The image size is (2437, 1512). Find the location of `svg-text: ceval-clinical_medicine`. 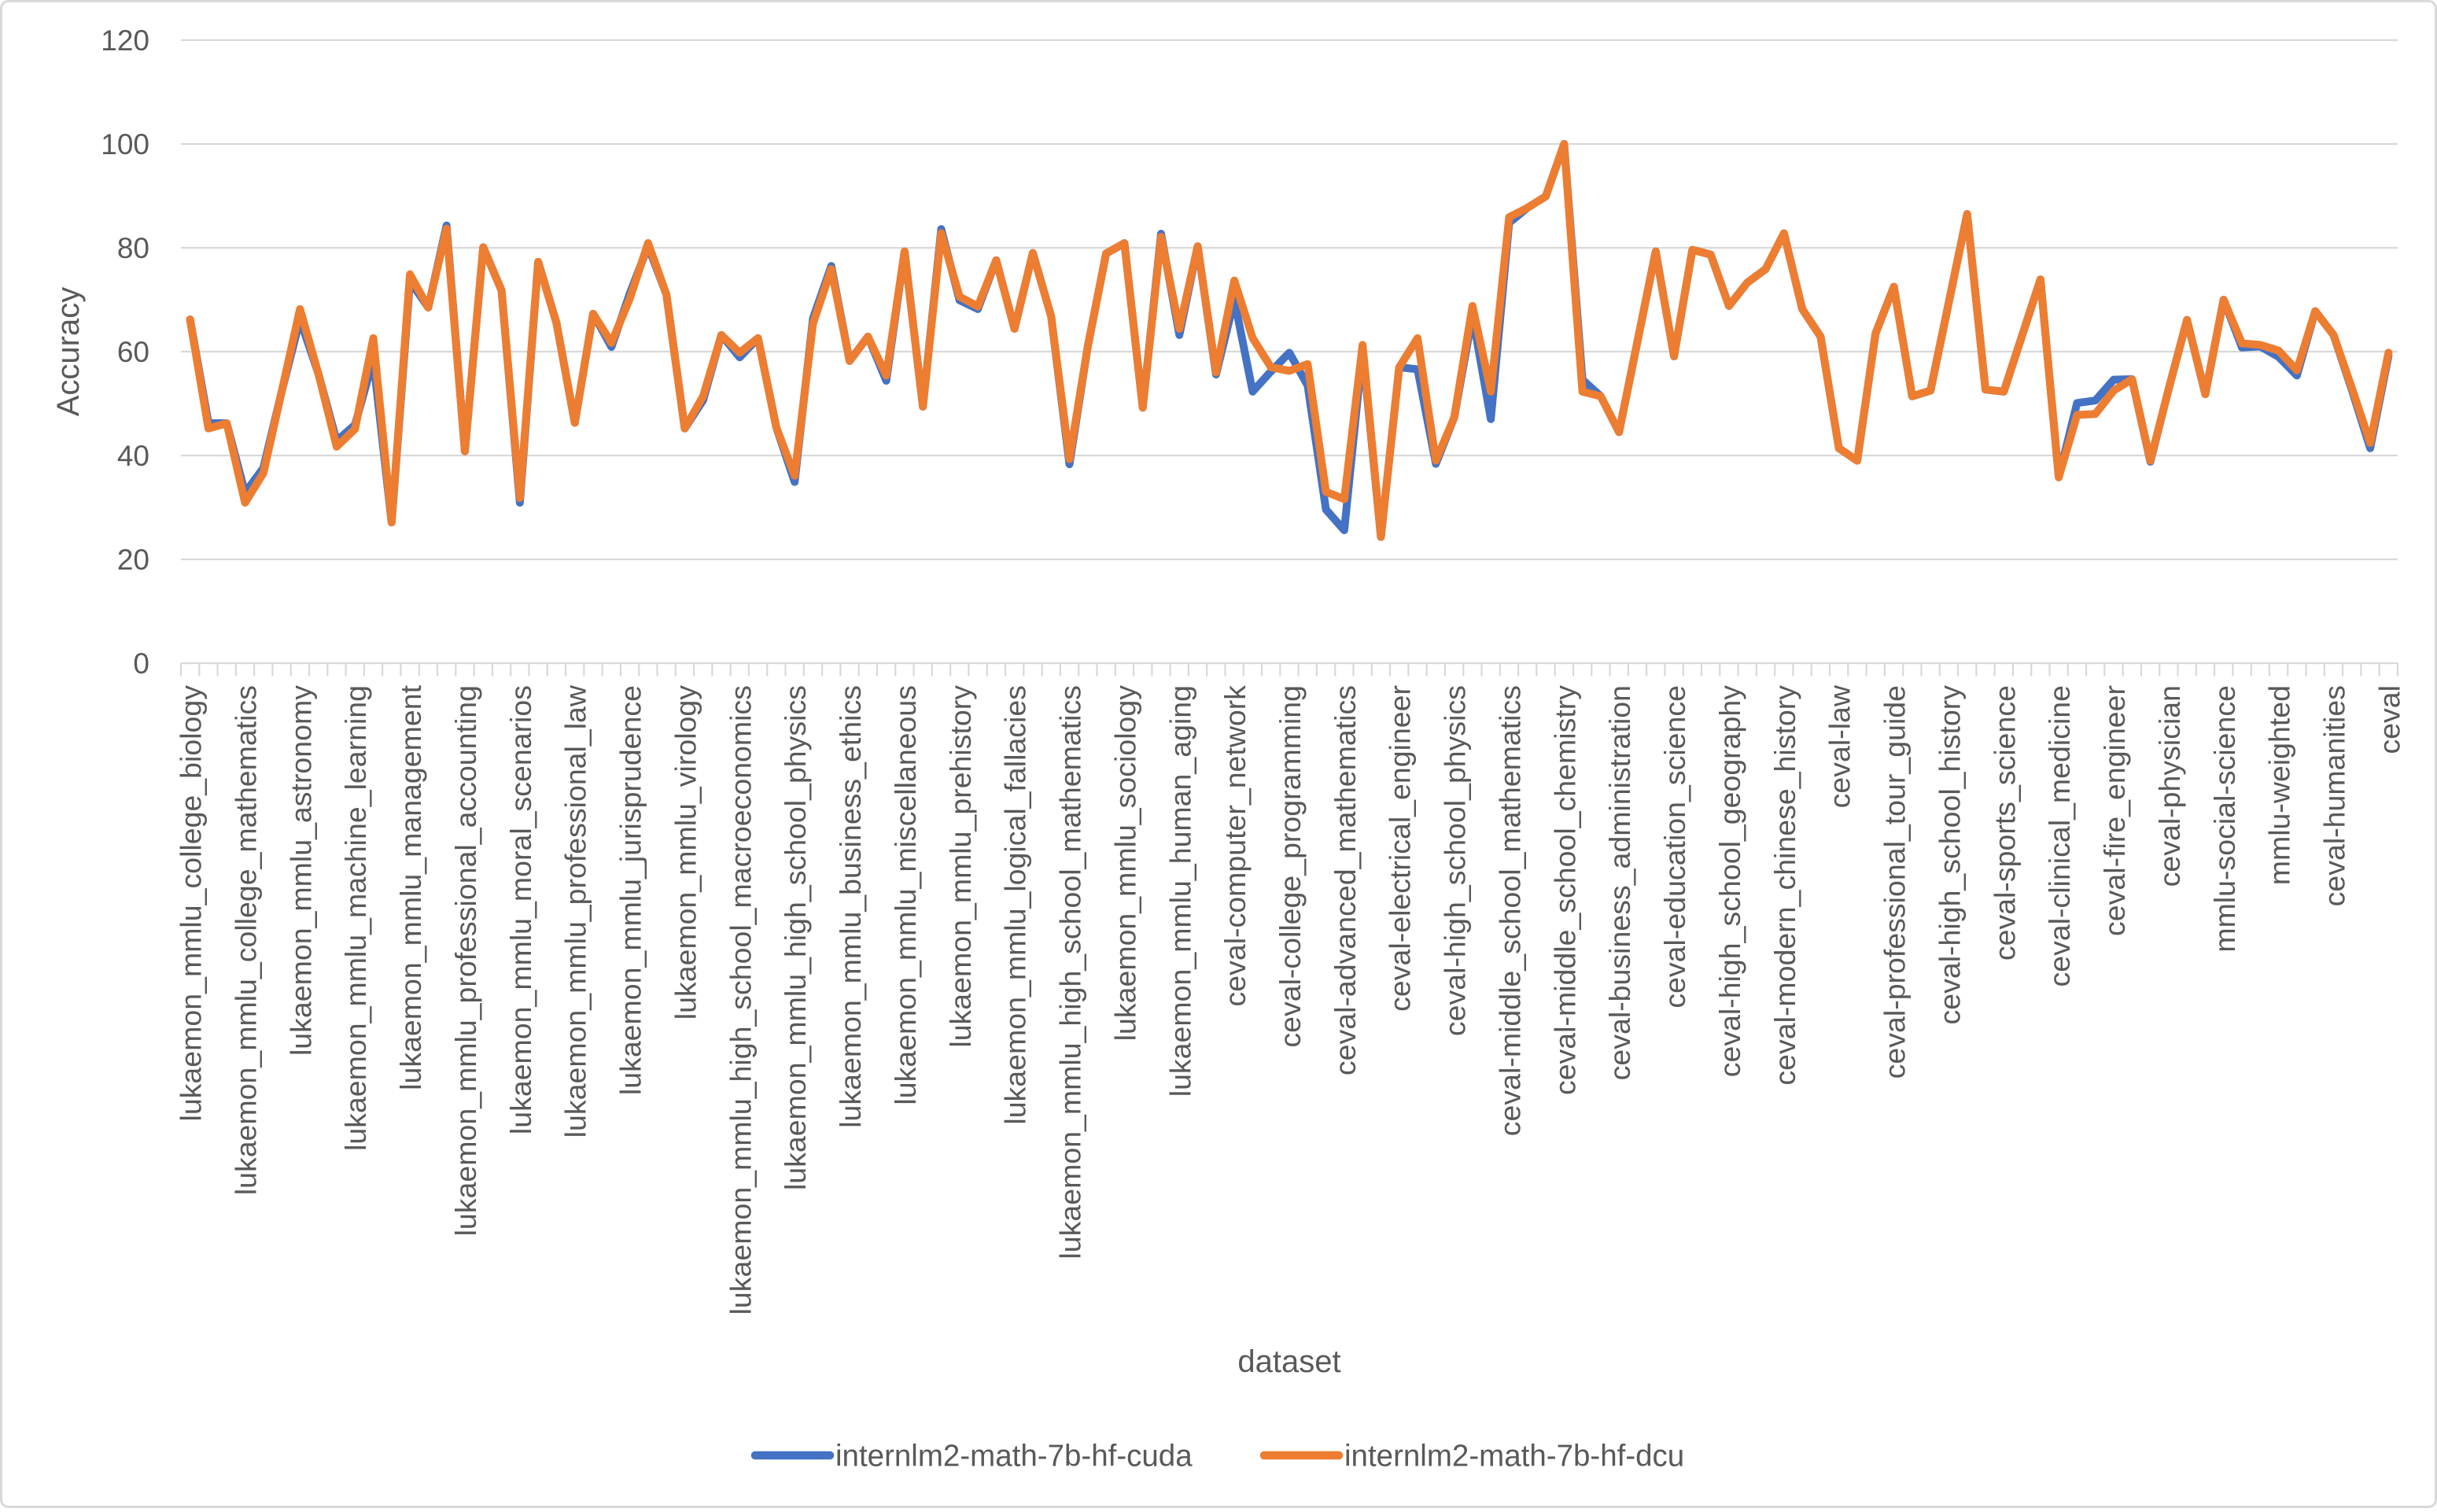

svg-text: ceval-clinical_medicine is located at coordinates (2059, 836).